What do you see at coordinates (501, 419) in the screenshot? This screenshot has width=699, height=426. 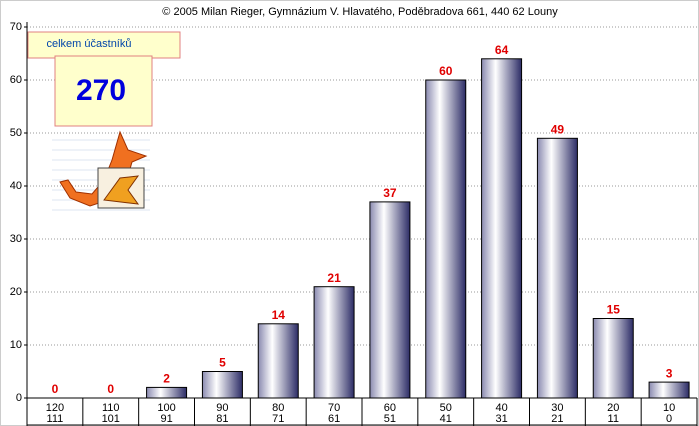 I see `x-tick-label: 31` at bounding box center [501, 419].